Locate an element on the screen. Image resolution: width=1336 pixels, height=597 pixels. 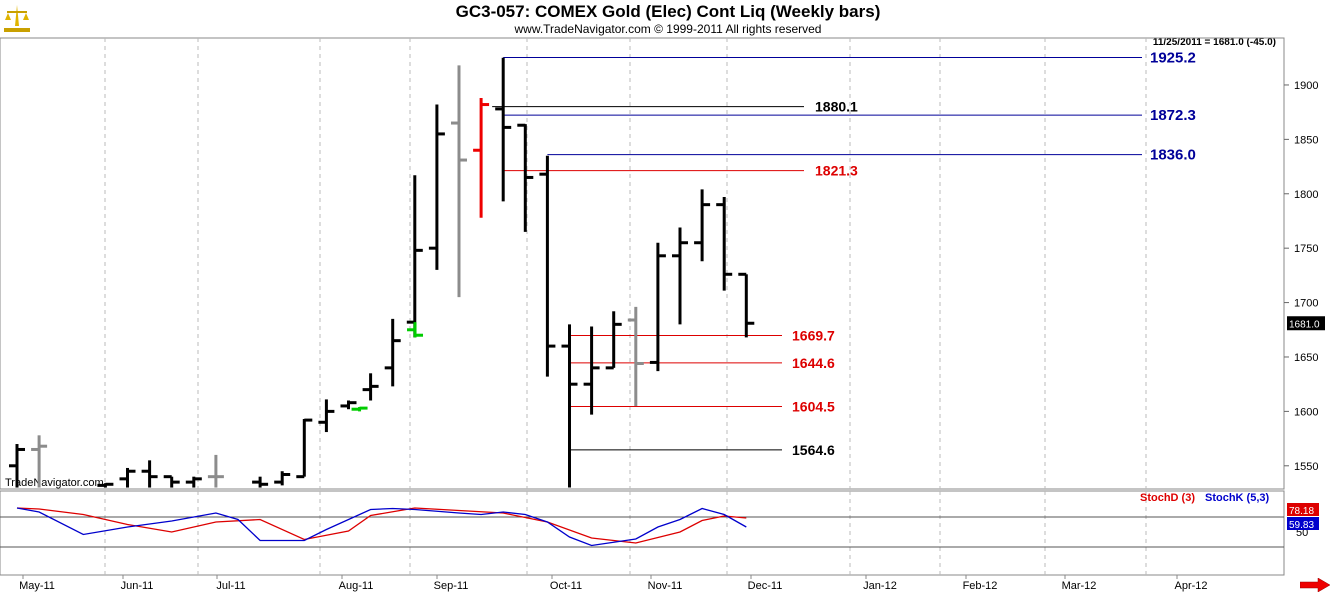
stochastic-panel-frame is located at coordinates (642, 533).